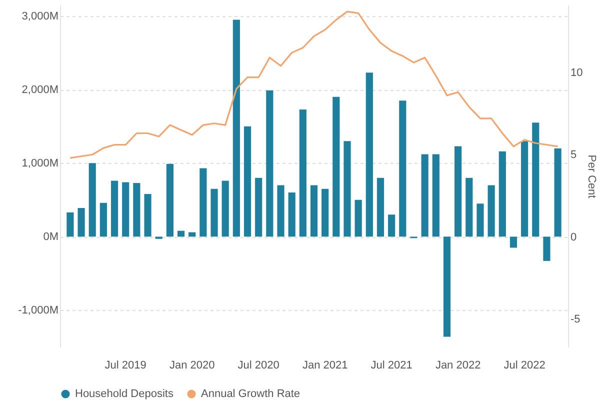 Image resolution: width=600 pixels, height=400 pixels. What do you see at coordinates (40, 90) in the screenshot?
I see `y-tick-label: 2,000M` at bounding box center [40, 90].